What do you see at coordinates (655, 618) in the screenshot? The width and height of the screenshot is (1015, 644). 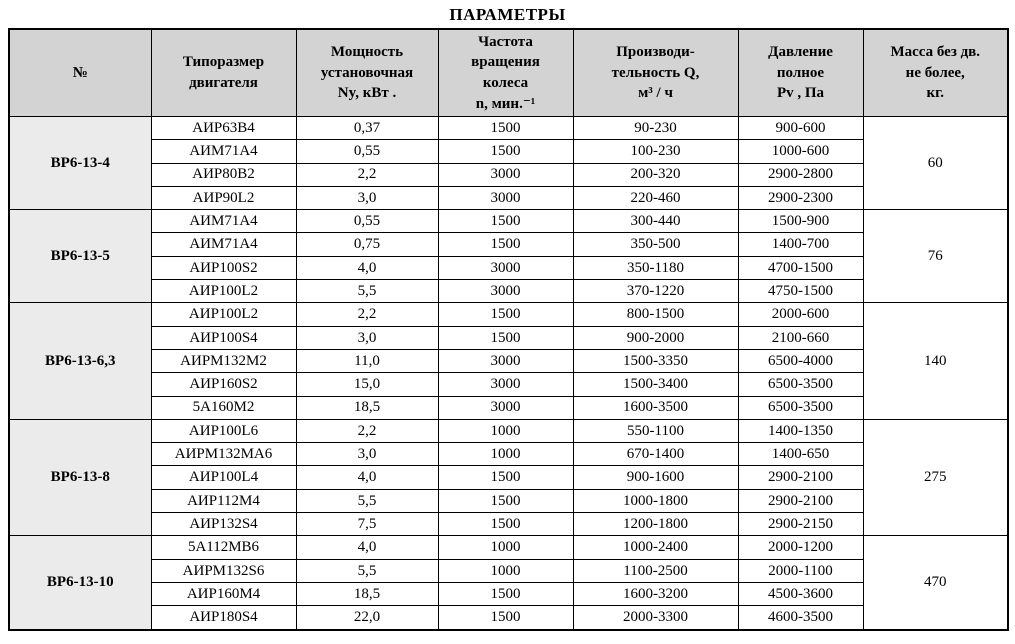 I see `capacity-cell: 2000-3300` at bounding box center [655, 618].